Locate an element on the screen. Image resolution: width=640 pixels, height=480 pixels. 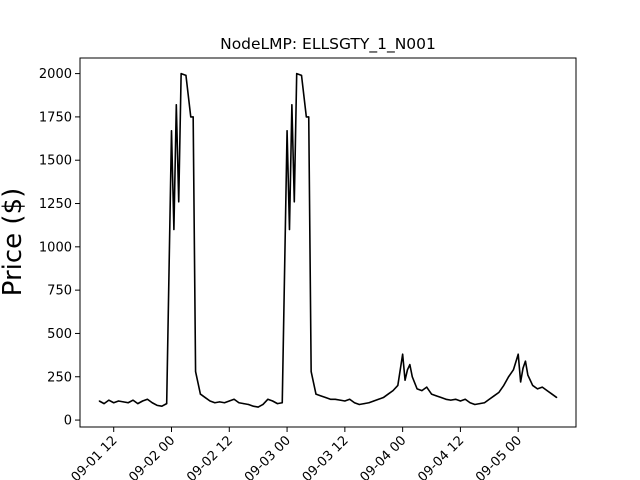
x-tick-label: 09-01 12 is located at coordinates (95, 456).